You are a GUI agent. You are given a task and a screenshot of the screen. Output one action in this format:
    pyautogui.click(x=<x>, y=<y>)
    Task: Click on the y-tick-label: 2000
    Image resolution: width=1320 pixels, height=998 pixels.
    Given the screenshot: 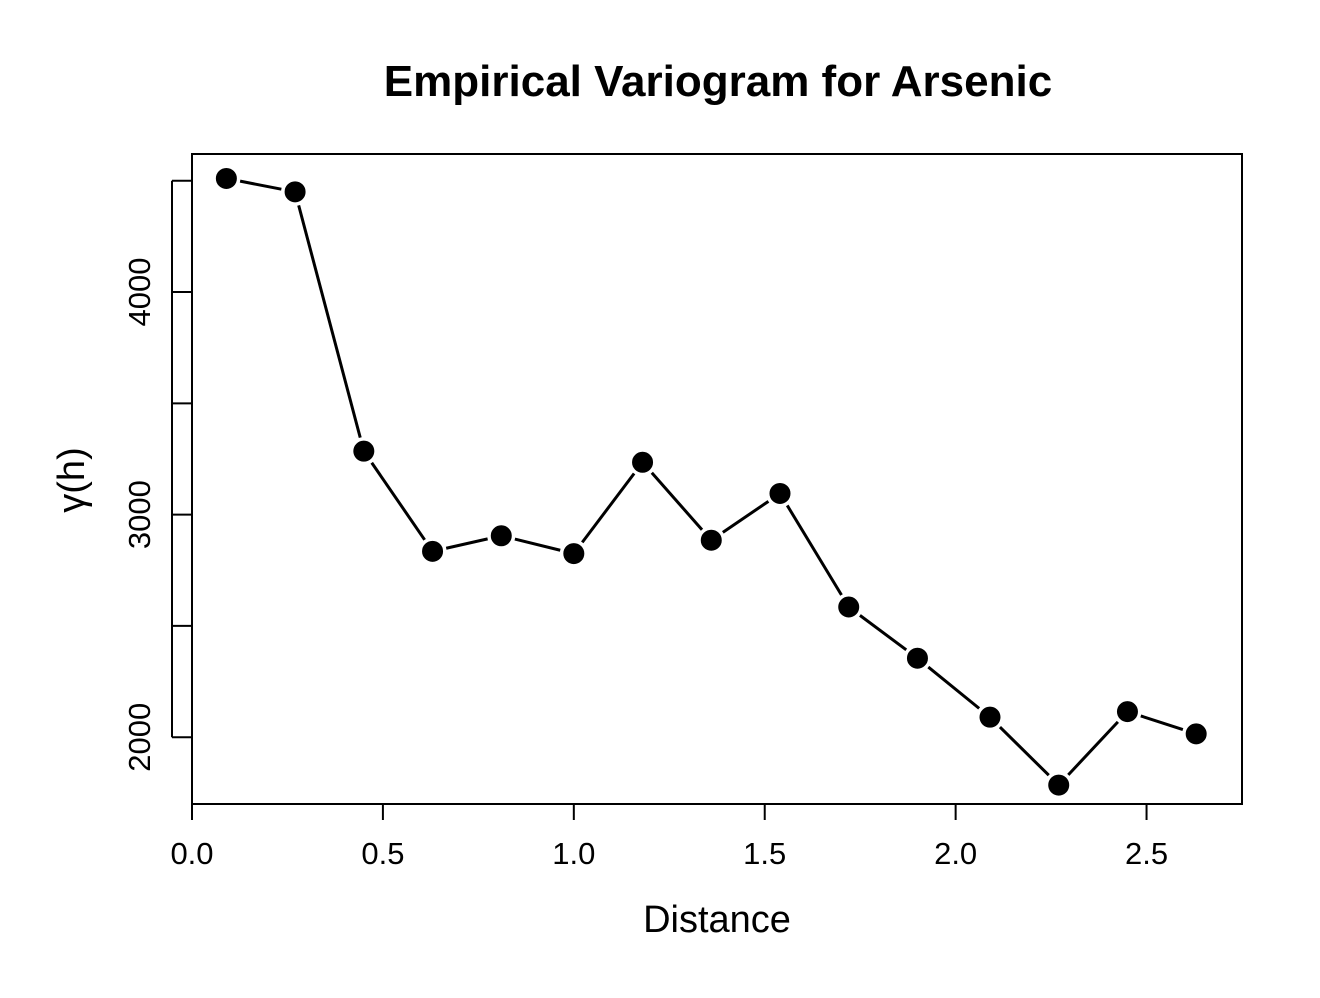 What is the action you would take?
    pyautogui.click(x=139, y=737)
    